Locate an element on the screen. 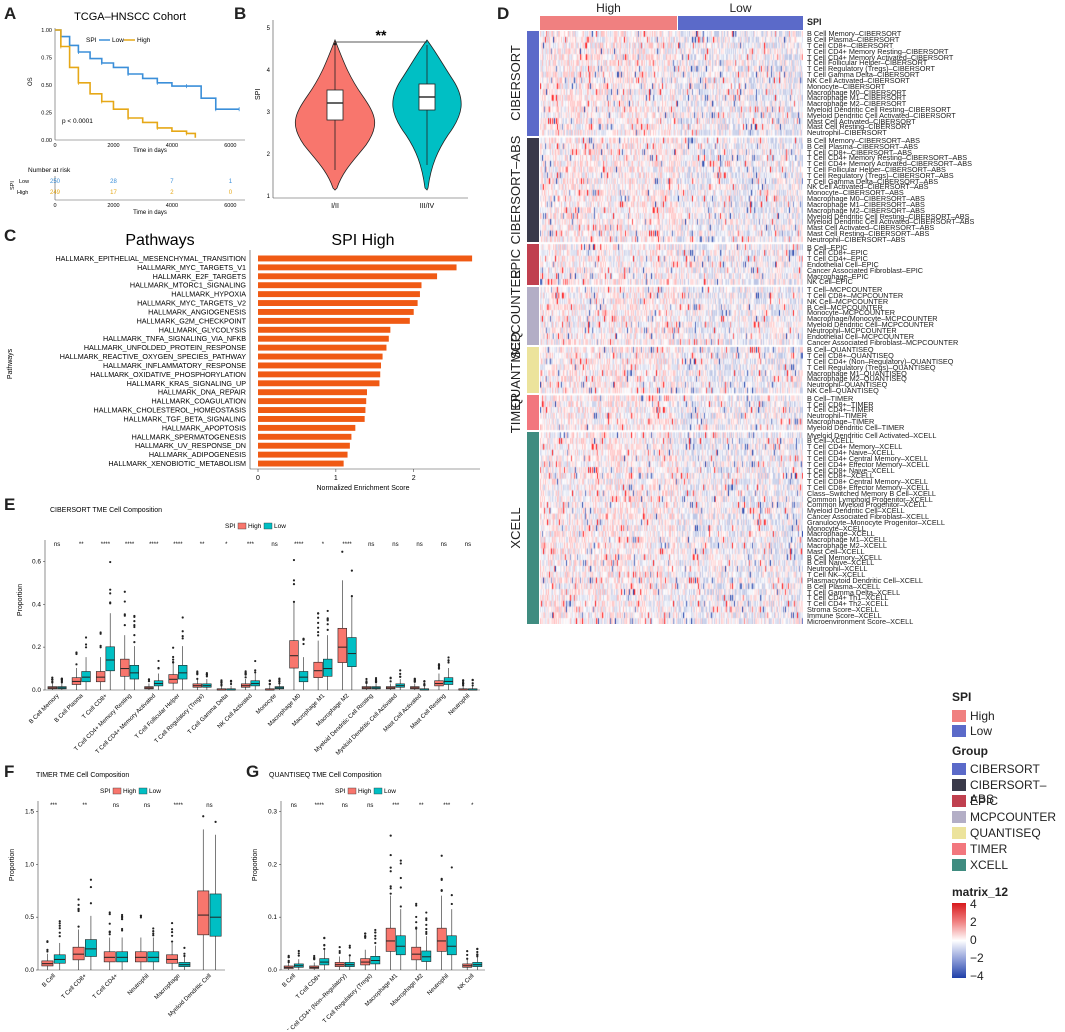  heatmap-row-label: Macrophage M0–CIBERSORT–ABS is located at coordinates (866, 199).